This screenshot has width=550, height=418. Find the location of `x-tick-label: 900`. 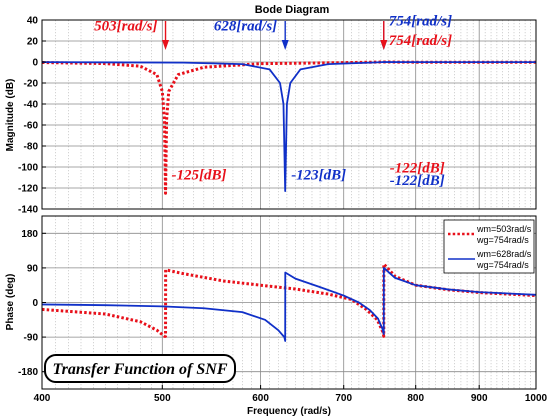

x-tick-label: 900 is located at coordinates (479, 398).